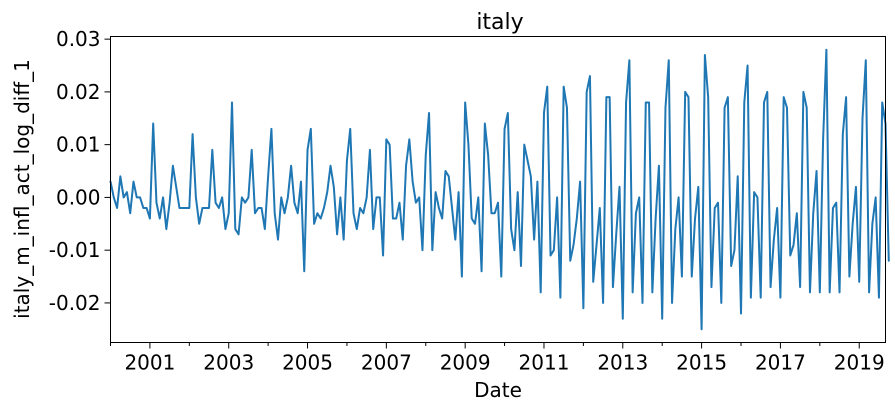  Describe the element at coordinates (622, 363) in the screenshot. I see `x-tick-label: 2013` at that location.